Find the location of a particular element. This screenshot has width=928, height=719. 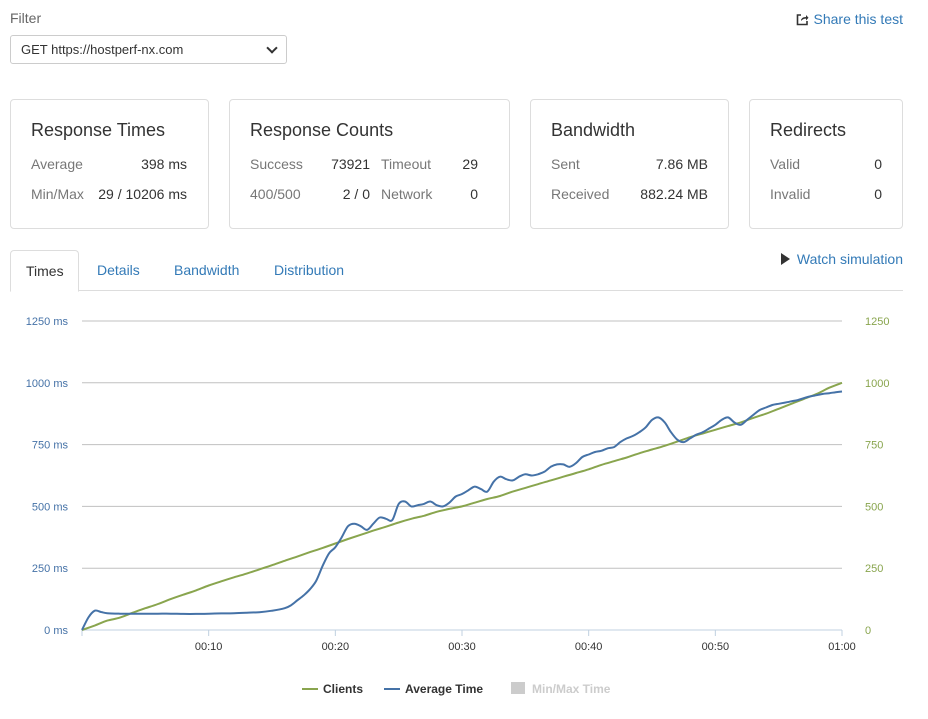

invalid-value: 0 is located at coordinates (878, 194).